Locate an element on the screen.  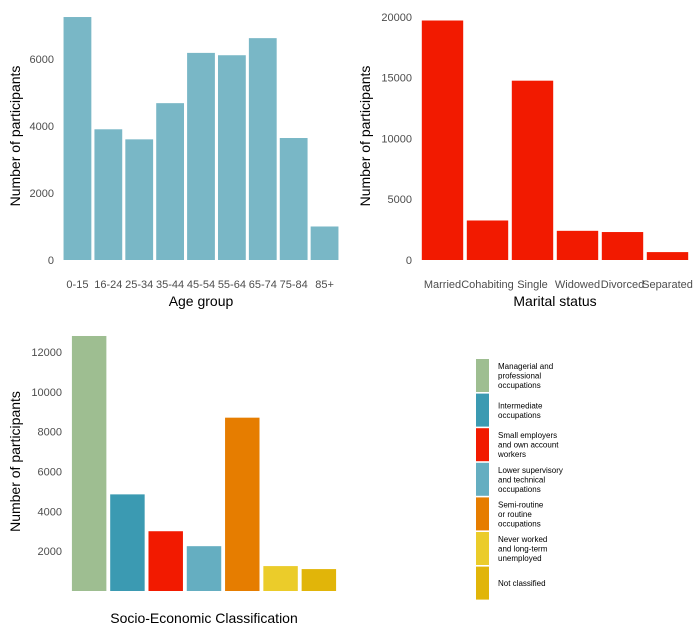
legend-label: professional is located at coordinates (519, 376).